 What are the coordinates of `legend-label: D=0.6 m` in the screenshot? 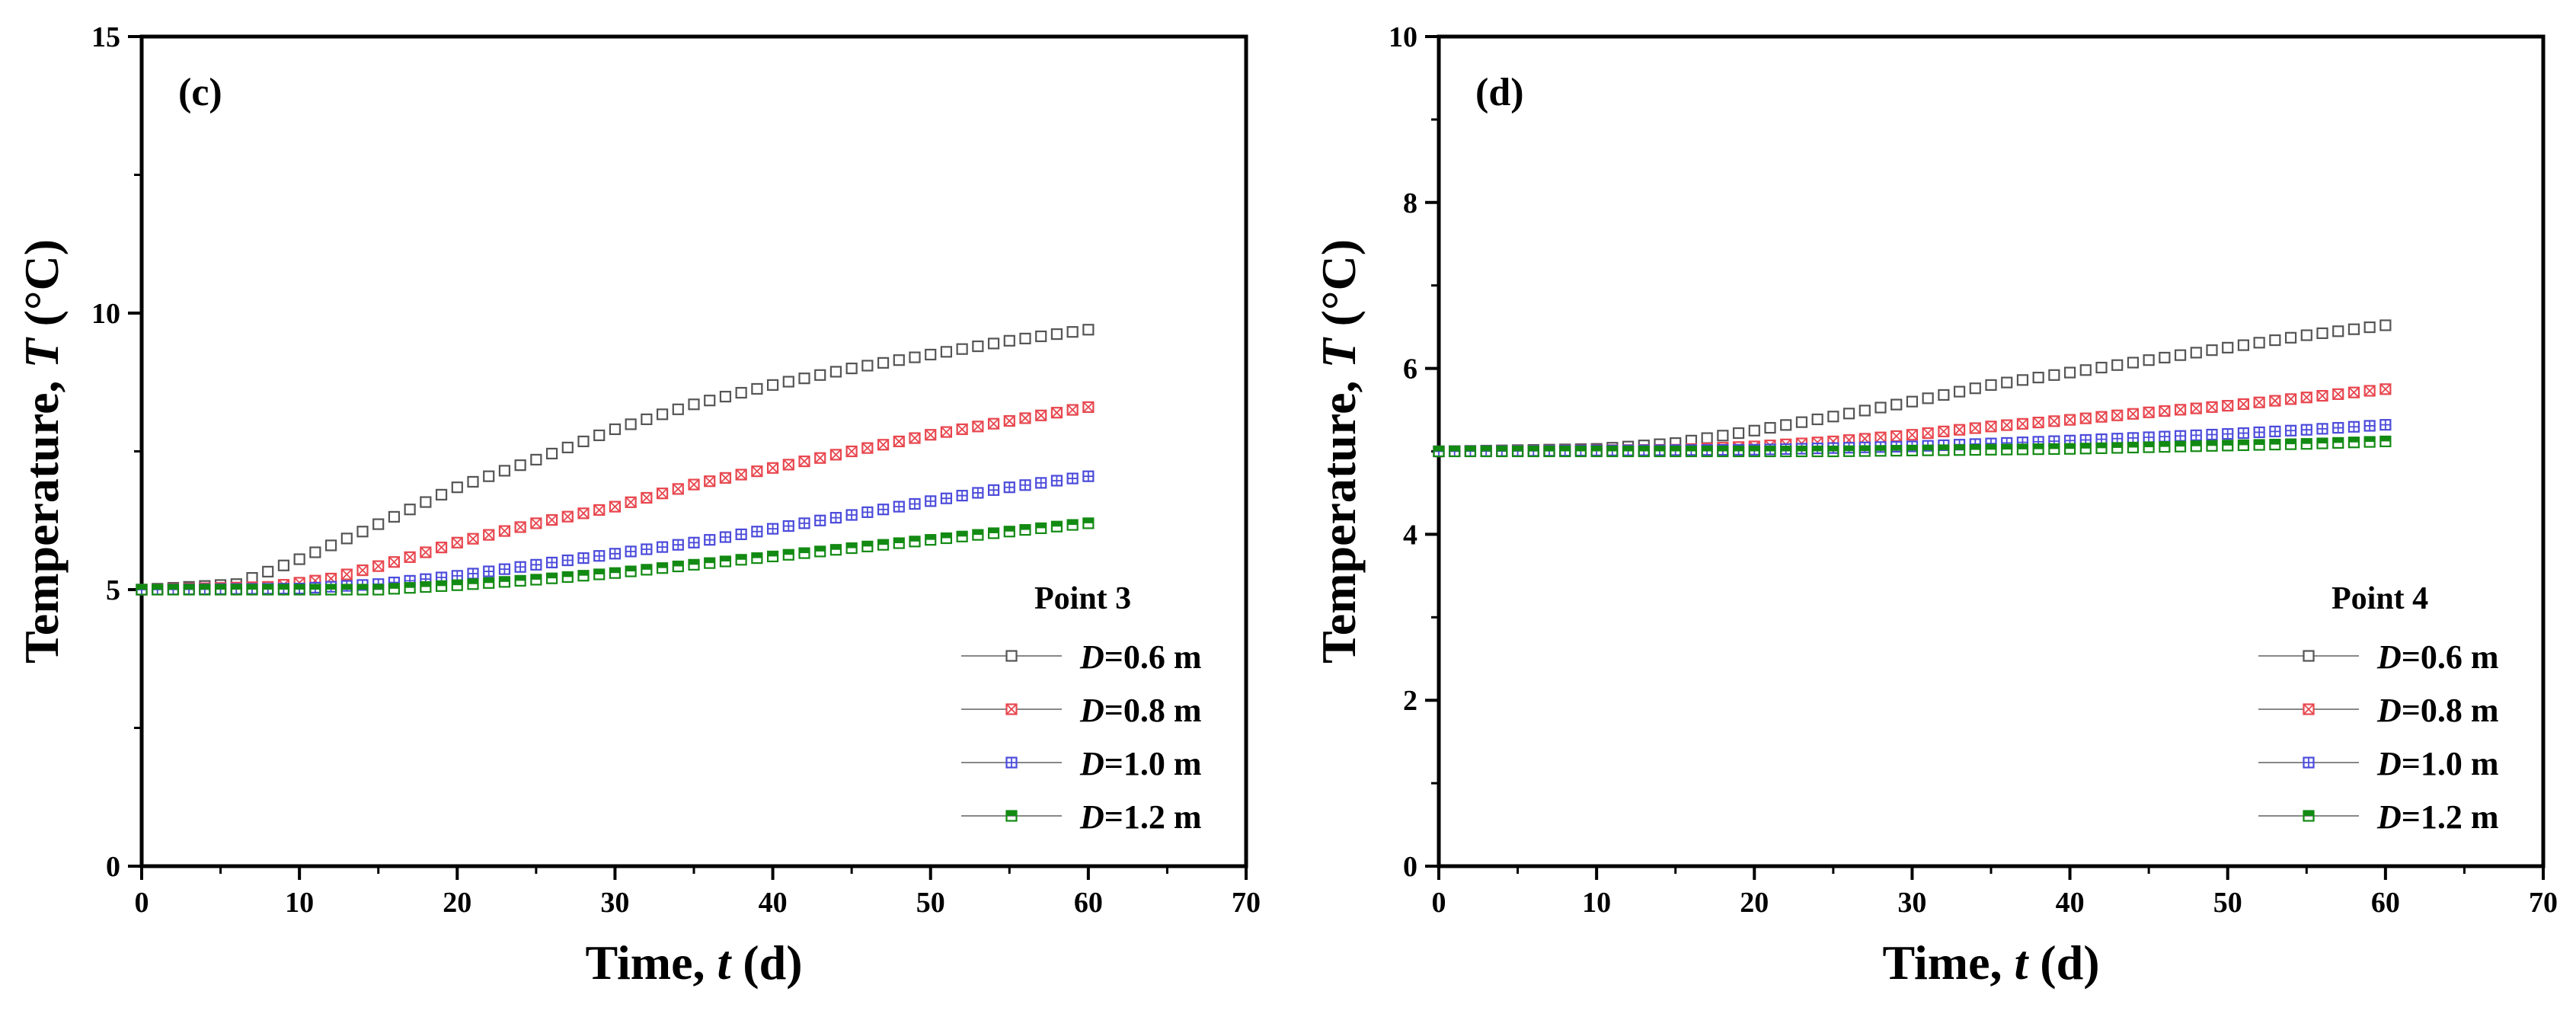 It's located at (1140, 657).